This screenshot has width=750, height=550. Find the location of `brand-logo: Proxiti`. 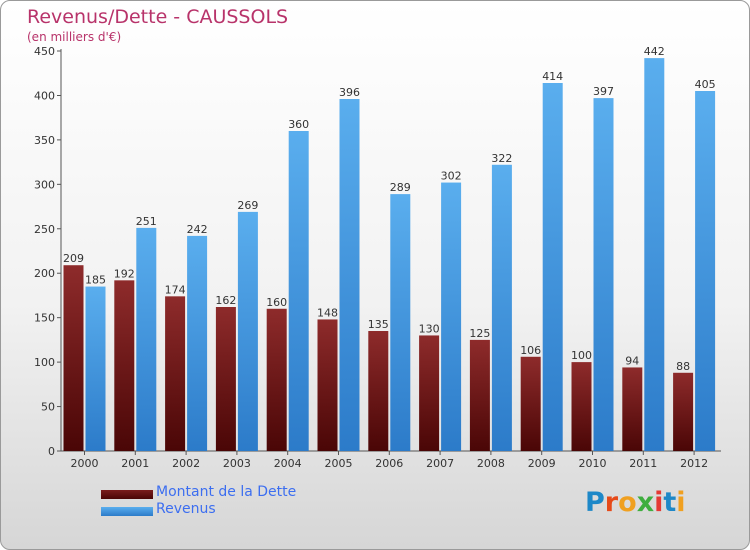

brand-logo: Proxiti is located at coordinates (640, 507).